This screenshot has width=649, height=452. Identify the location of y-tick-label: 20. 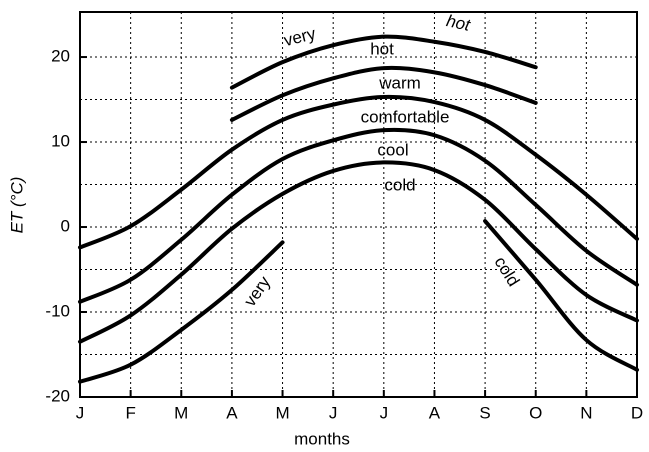
(60, 56).